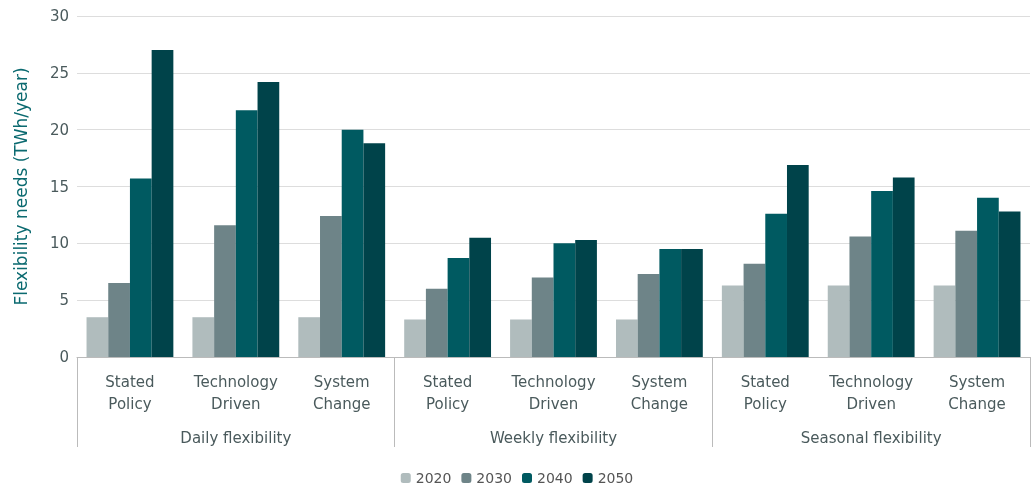 This screenshot has width=1034, height=496. What do you see at coordinates (494, 478) in the screenshot?
I see `legend-label: 2030` at bounding box center [494, 478].